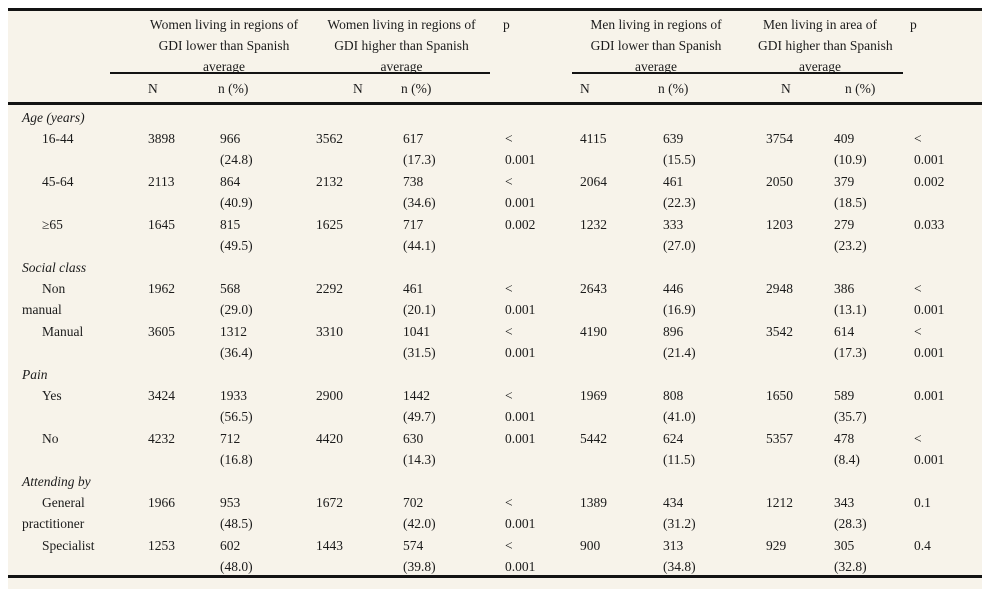 The width and height of the screenshot is (992, 589). I want to click on cell-women-higher-N: 1443, so click(329, 545).